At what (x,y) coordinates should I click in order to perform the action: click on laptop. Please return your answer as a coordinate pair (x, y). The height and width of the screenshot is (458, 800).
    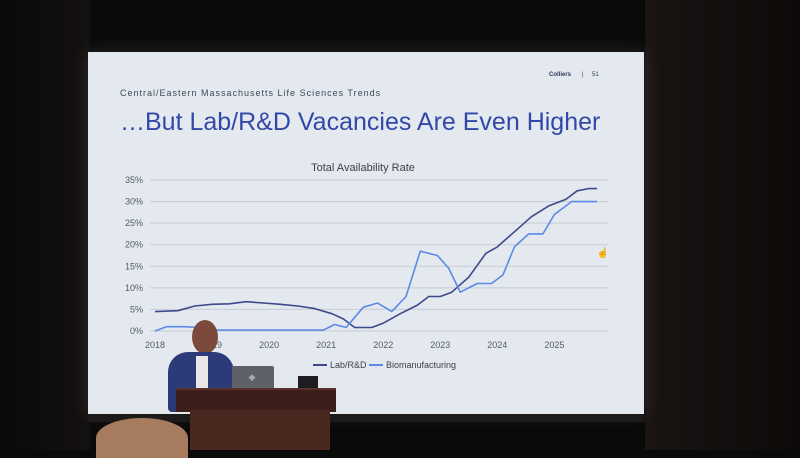
    Looking at the image, I should click on (253, 378).